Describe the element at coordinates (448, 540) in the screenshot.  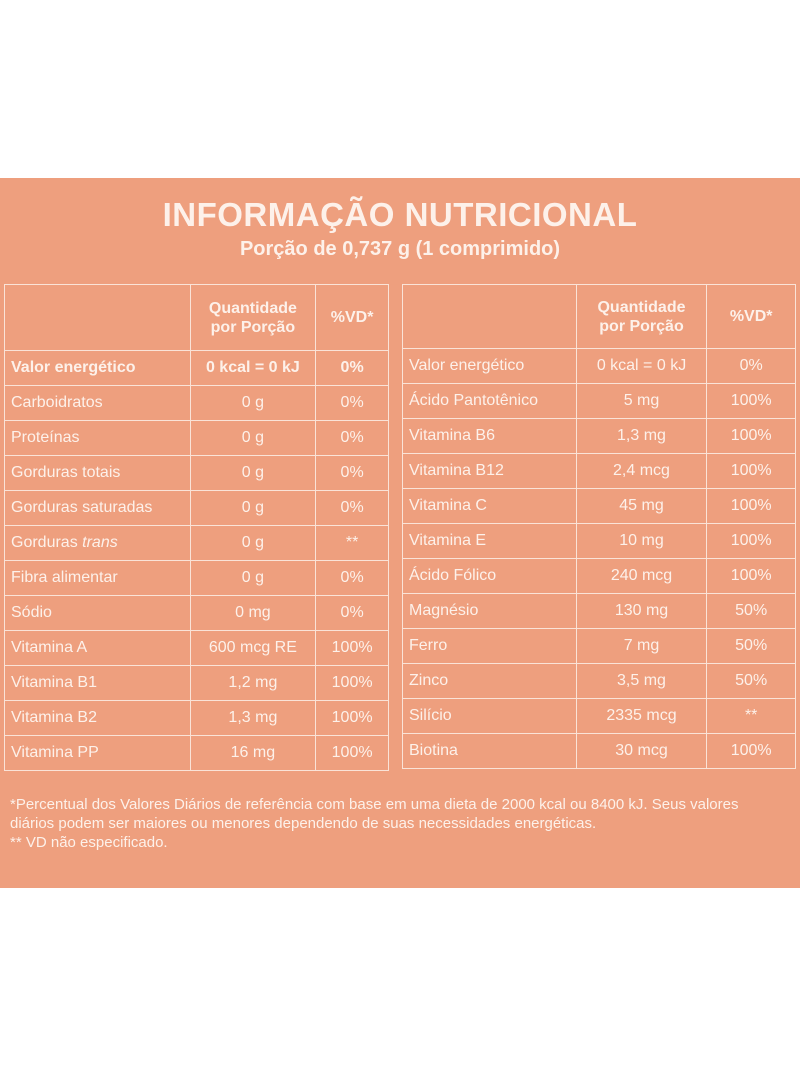
I see `nutrient-name-text: Vitamina E` at that location.